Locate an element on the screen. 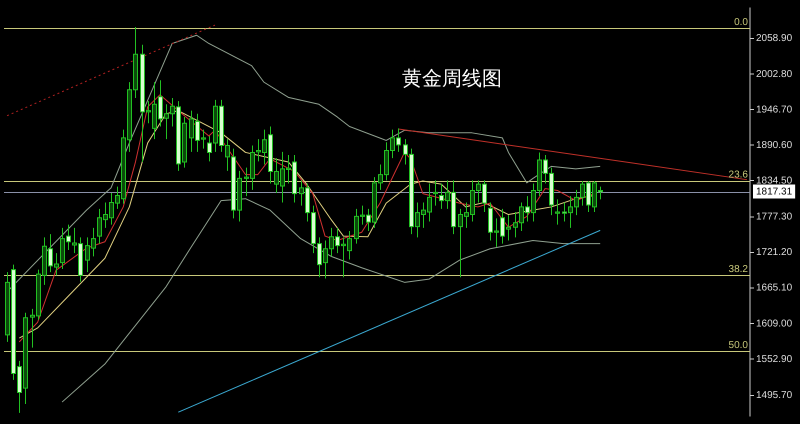 The height and width of the screenshot is (424, 800). ref-line-label: 1817.31 is located at coordinates (774, 192).